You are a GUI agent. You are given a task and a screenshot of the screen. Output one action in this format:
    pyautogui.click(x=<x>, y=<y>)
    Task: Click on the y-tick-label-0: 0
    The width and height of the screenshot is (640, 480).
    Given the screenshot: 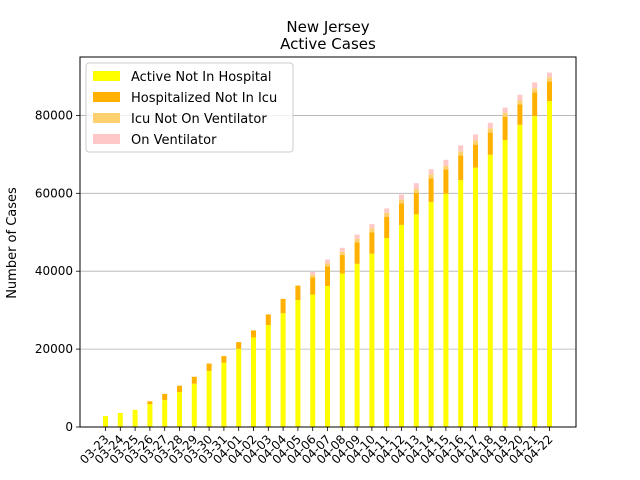 What is the action you would take?
    pyautogui.click(x=69, y=427)
    